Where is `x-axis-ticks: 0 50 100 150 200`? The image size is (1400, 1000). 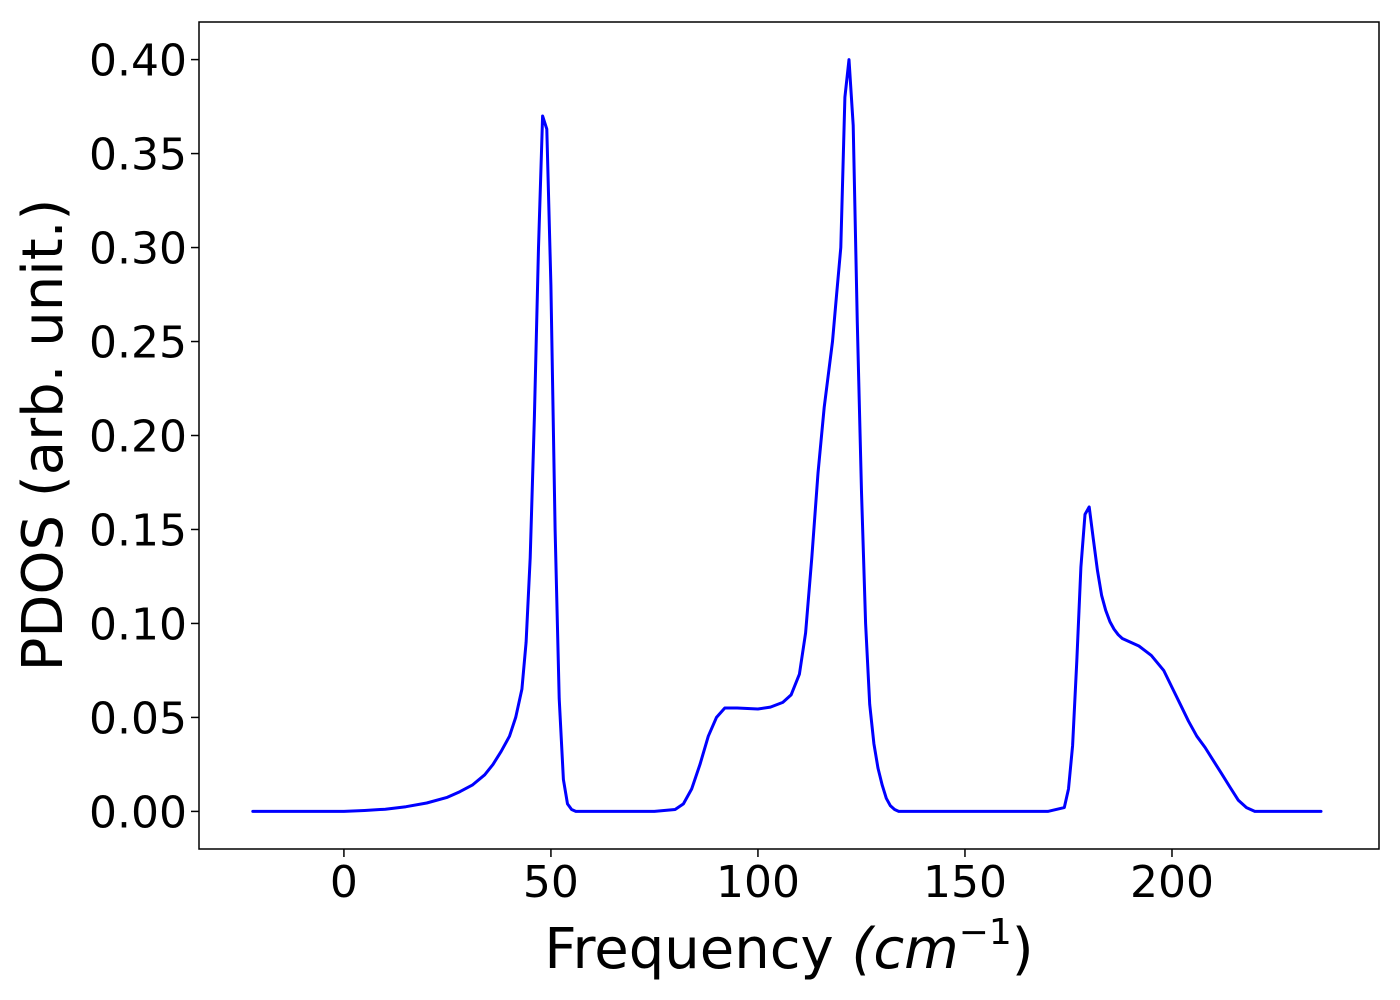 x-axis-ticks: 0 50 100 150 200 is located at coordinates (772, 878).